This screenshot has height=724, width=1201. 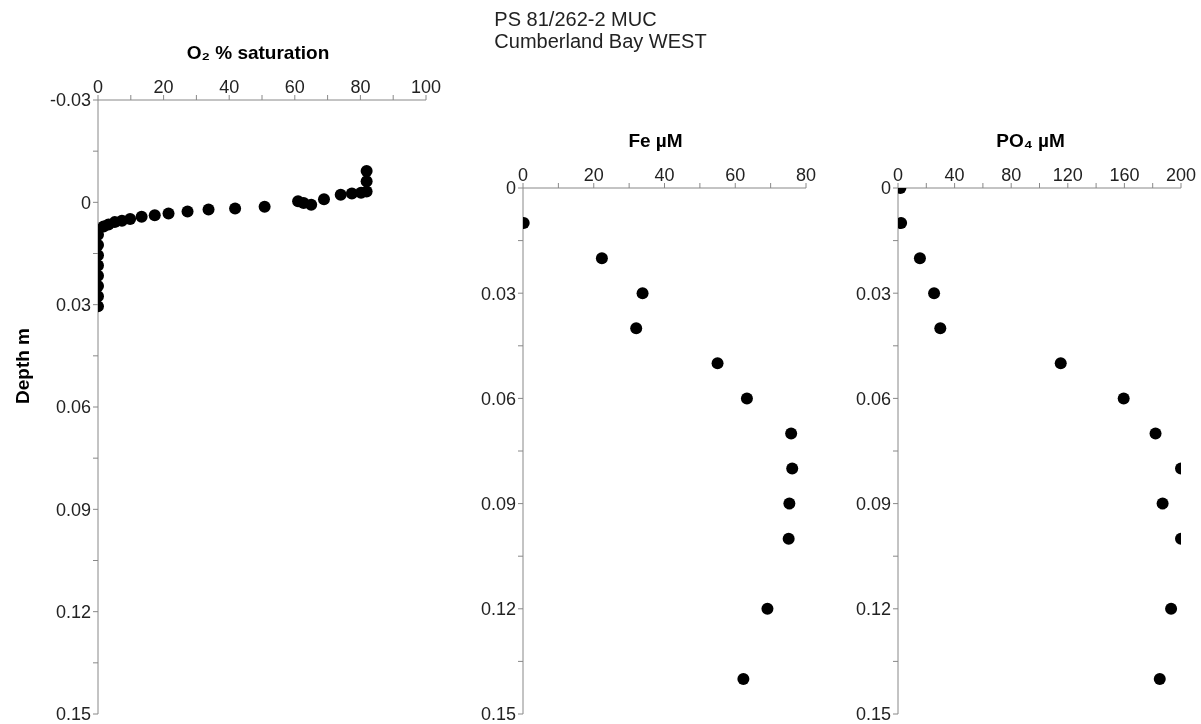 What do you see at coordinates (655, 141) in the screenshot?
I see `chart-title: Fe µM` at bounding box center [655, 141].